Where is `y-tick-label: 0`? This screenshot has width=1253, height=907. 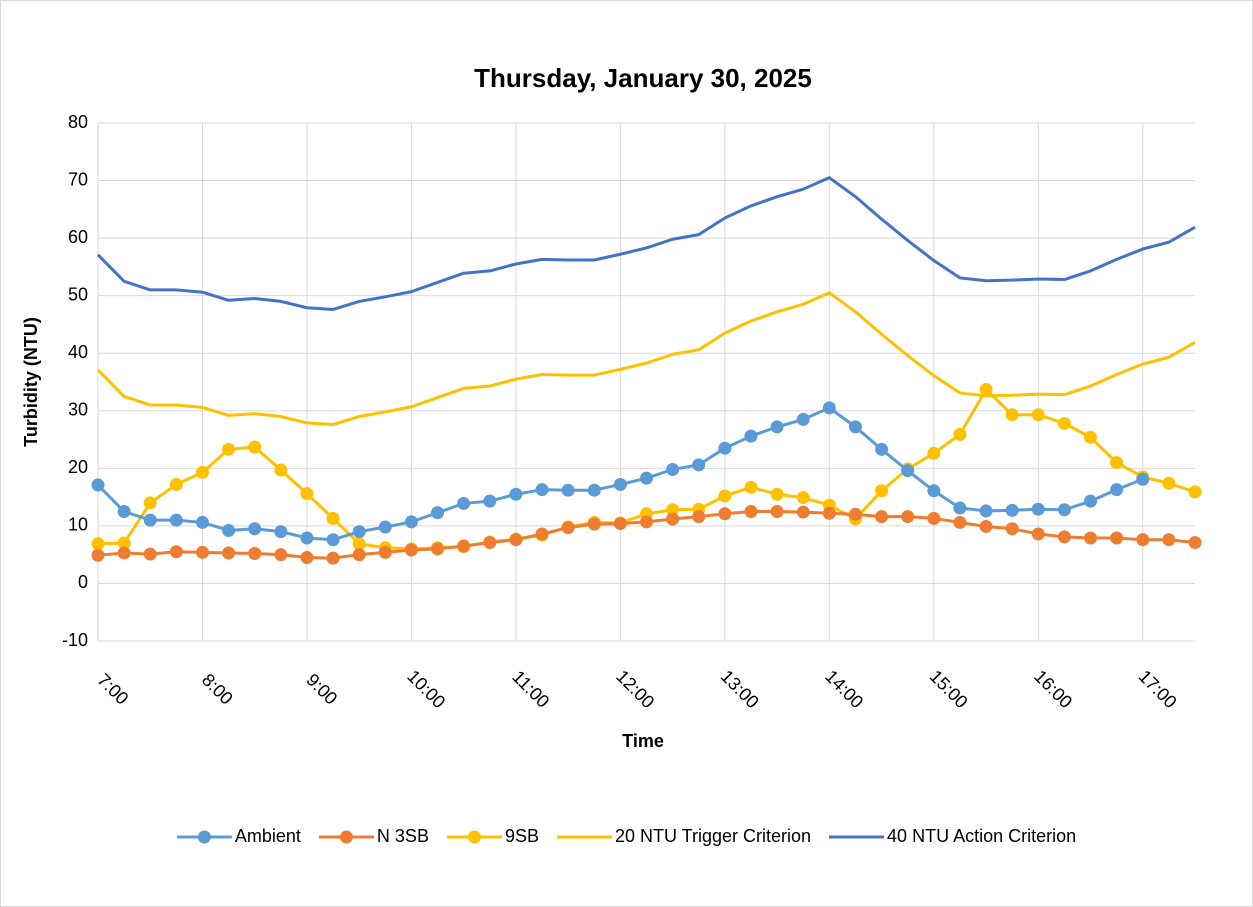 y-tick-label: 0 is located at coordinates (83, 582).